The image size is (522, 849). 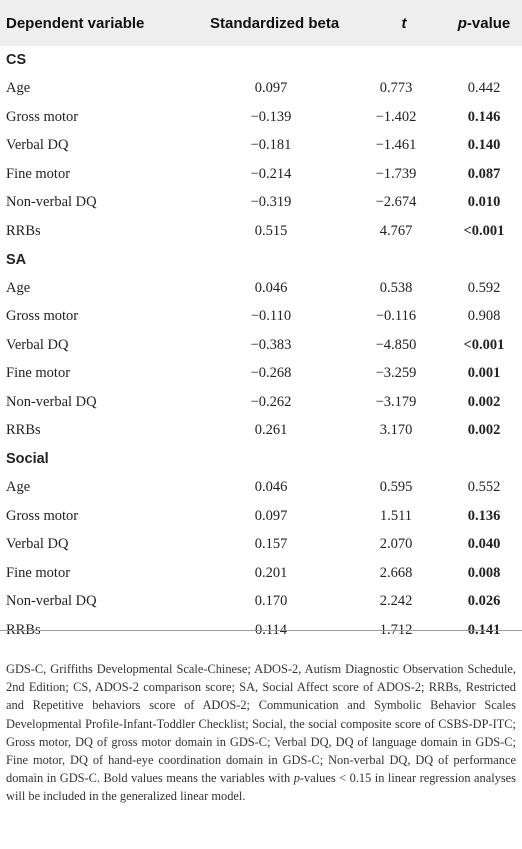 What do you see at coordinates (16, 60) in the screenshot?
I see `section-title: CS` at bounding box center [16, 60].